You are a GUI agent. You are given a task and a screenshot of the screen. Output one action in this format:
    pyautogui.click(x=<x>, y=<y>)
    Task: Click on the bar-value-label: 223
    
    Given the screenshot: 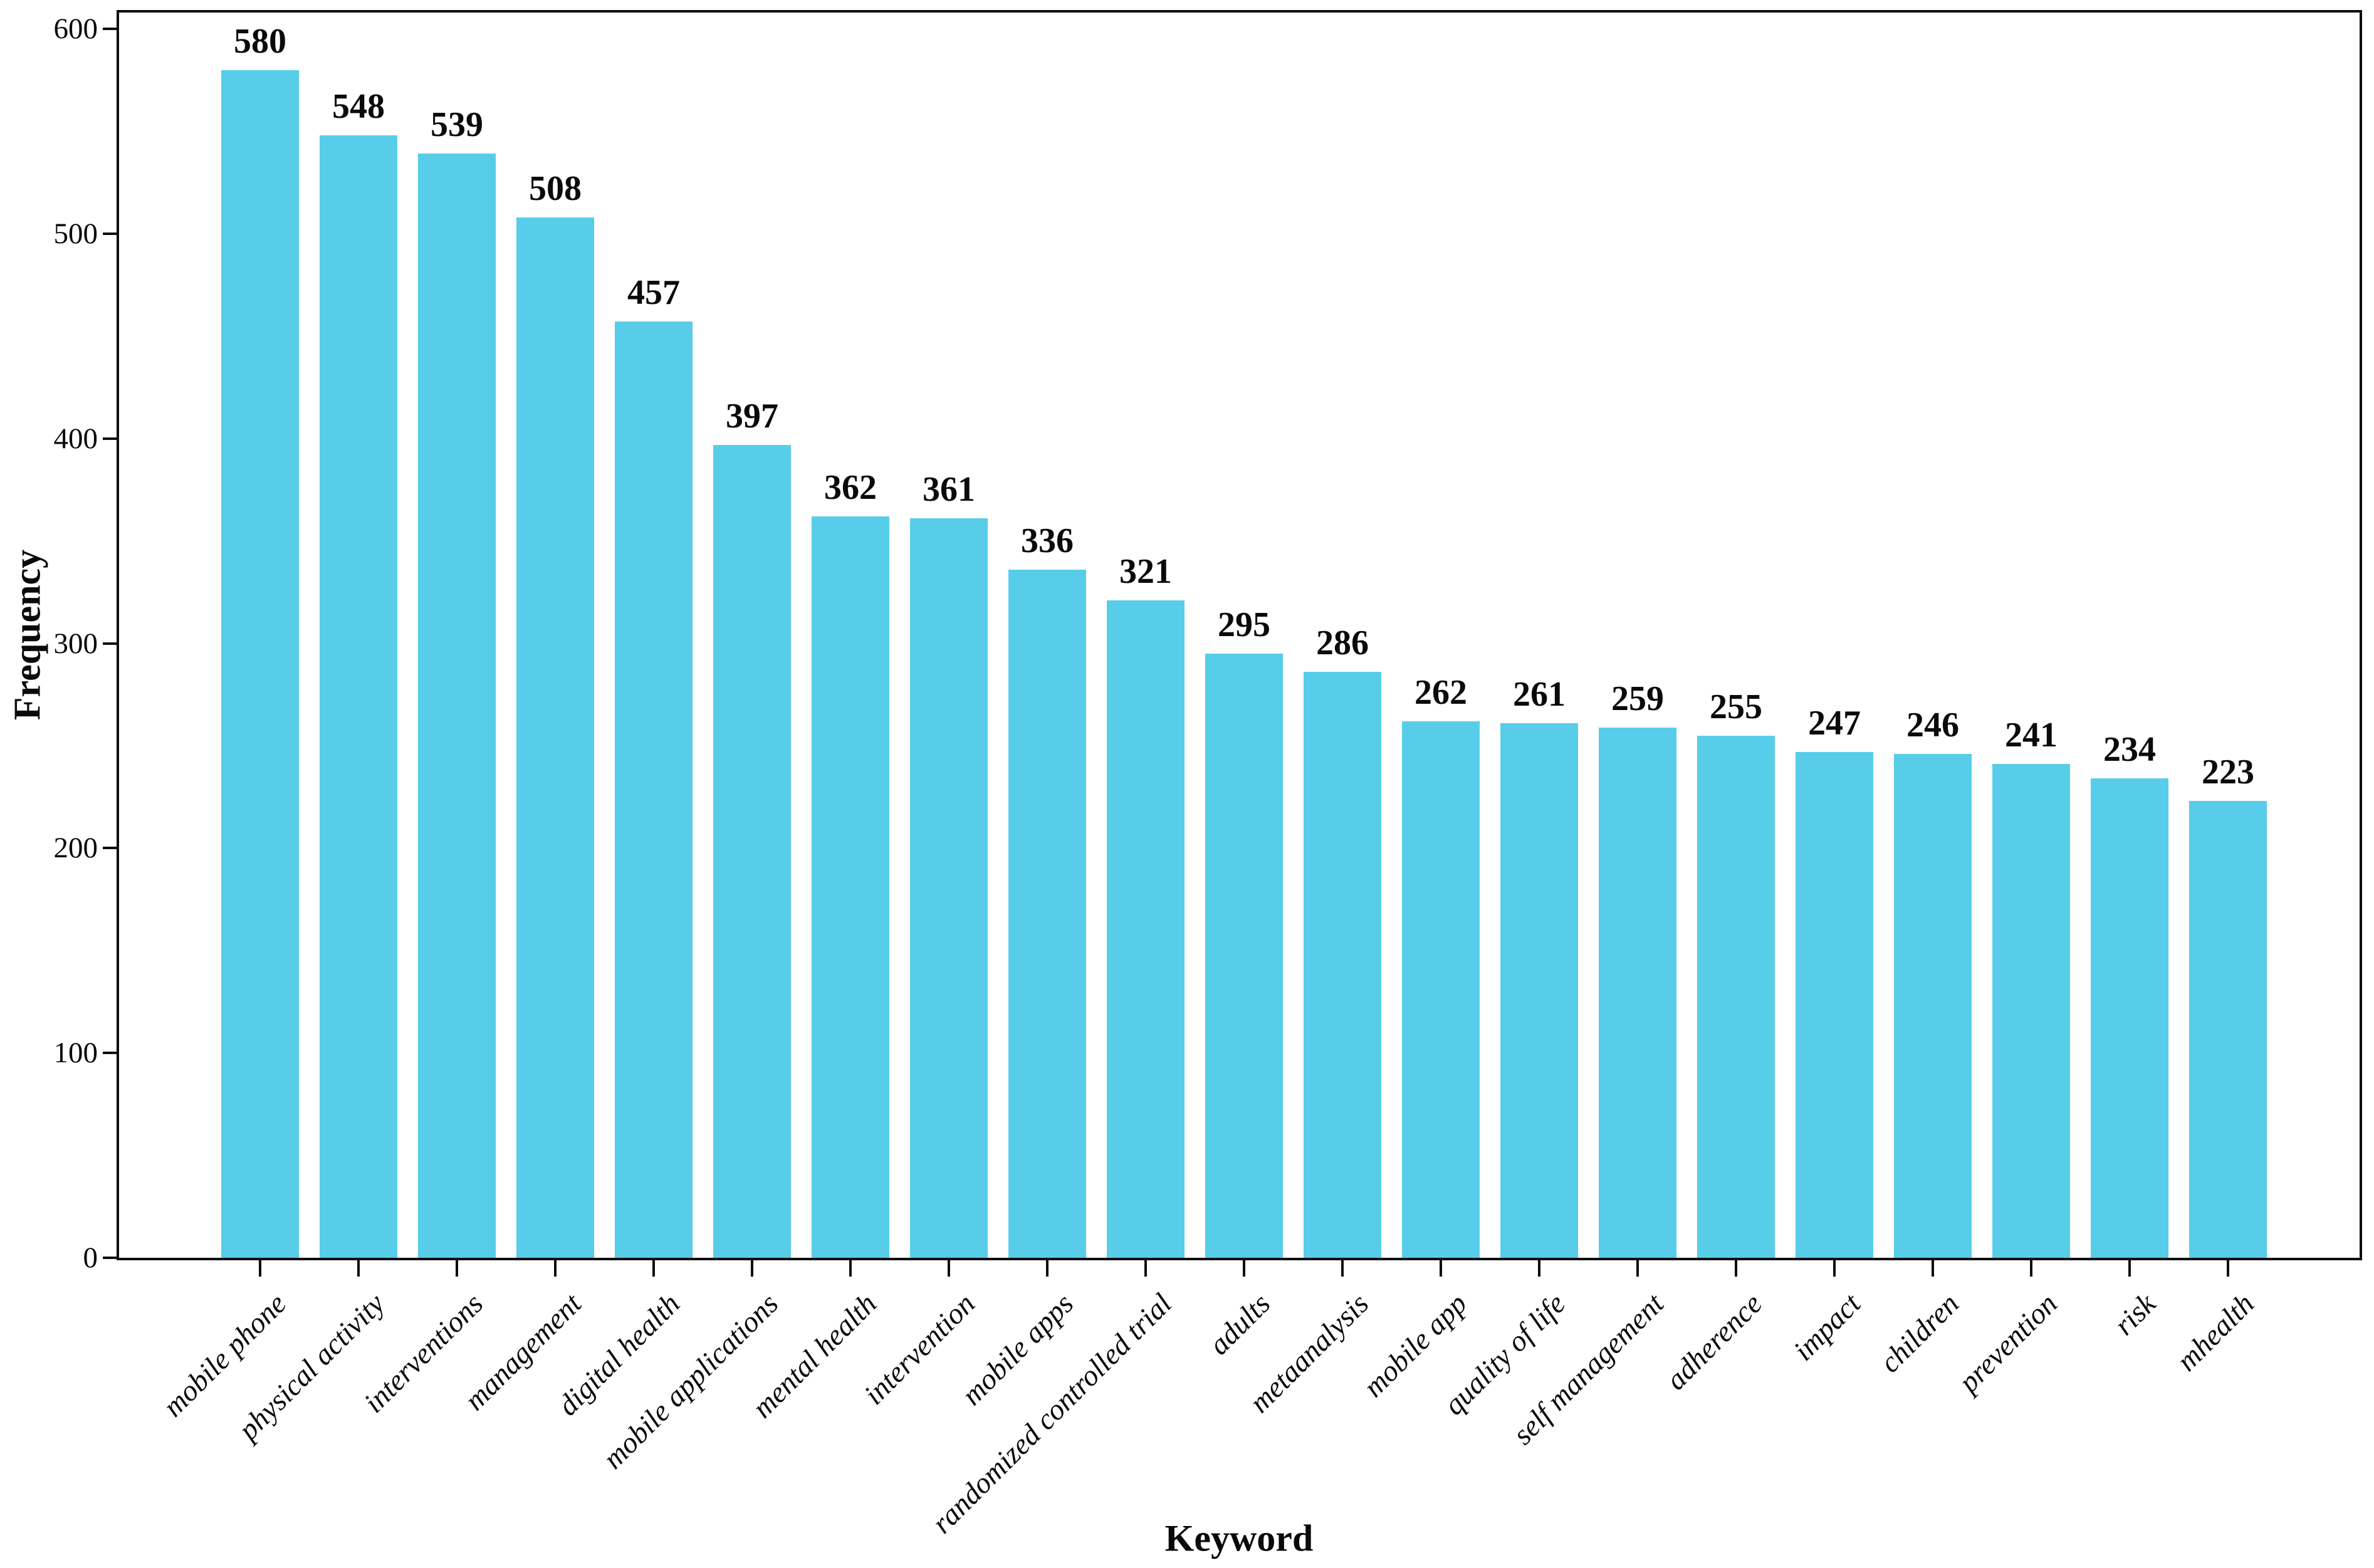 What is the action you would take?
    pyautogui.click(x=2228, y=772)
    